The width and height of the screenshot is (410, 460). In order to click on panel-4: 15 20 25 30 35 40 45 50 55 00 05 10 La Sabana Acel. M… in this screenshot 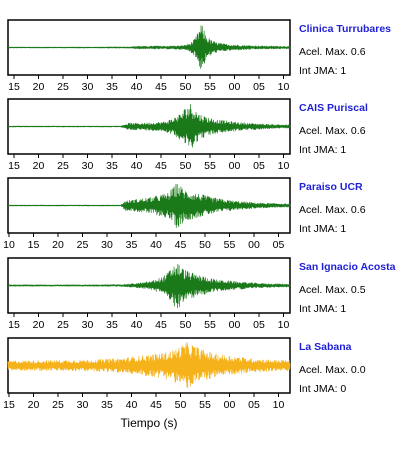, I will do `click(184, 374)`.